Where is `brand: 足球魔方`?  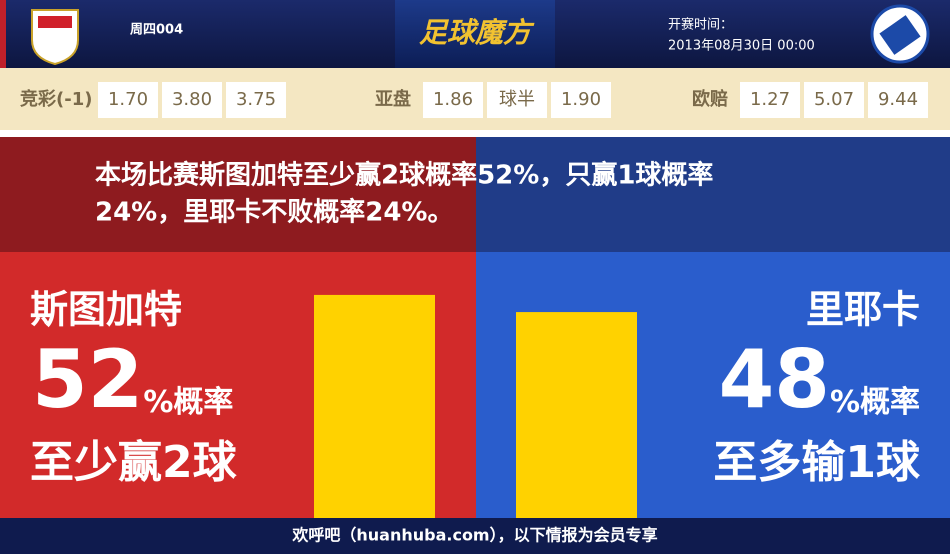
brand: 足球魔方 is located at coordinates (477, 32).